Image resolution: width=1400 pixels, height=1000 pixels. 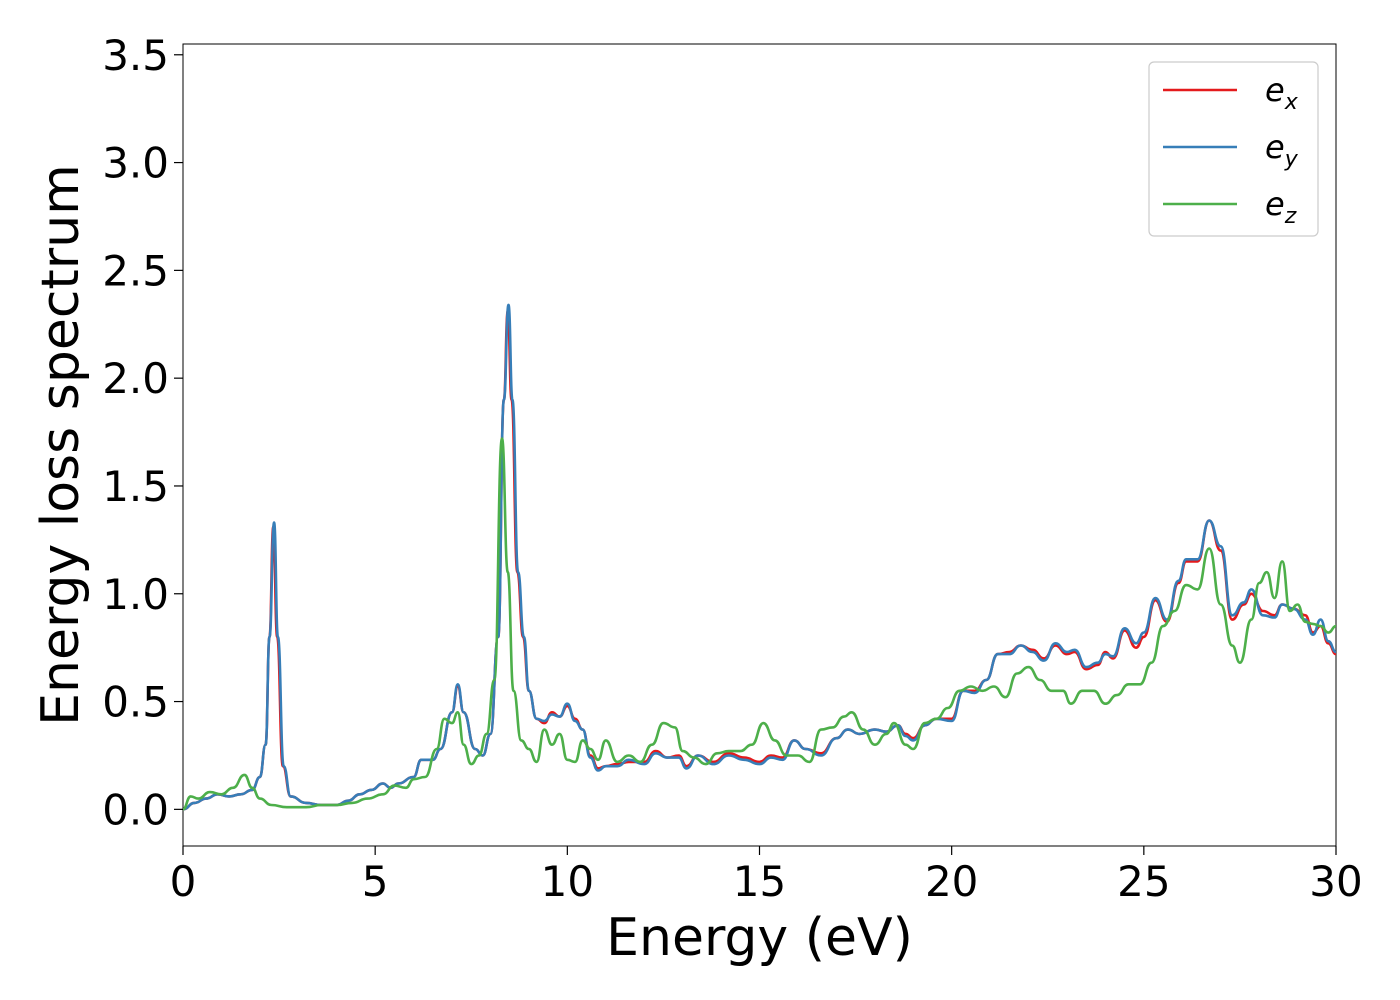 What do you see at coordinates (135, 163) in the screenshot?
I see `y-tick-label: 3.0` at bounding box center [135, 163].